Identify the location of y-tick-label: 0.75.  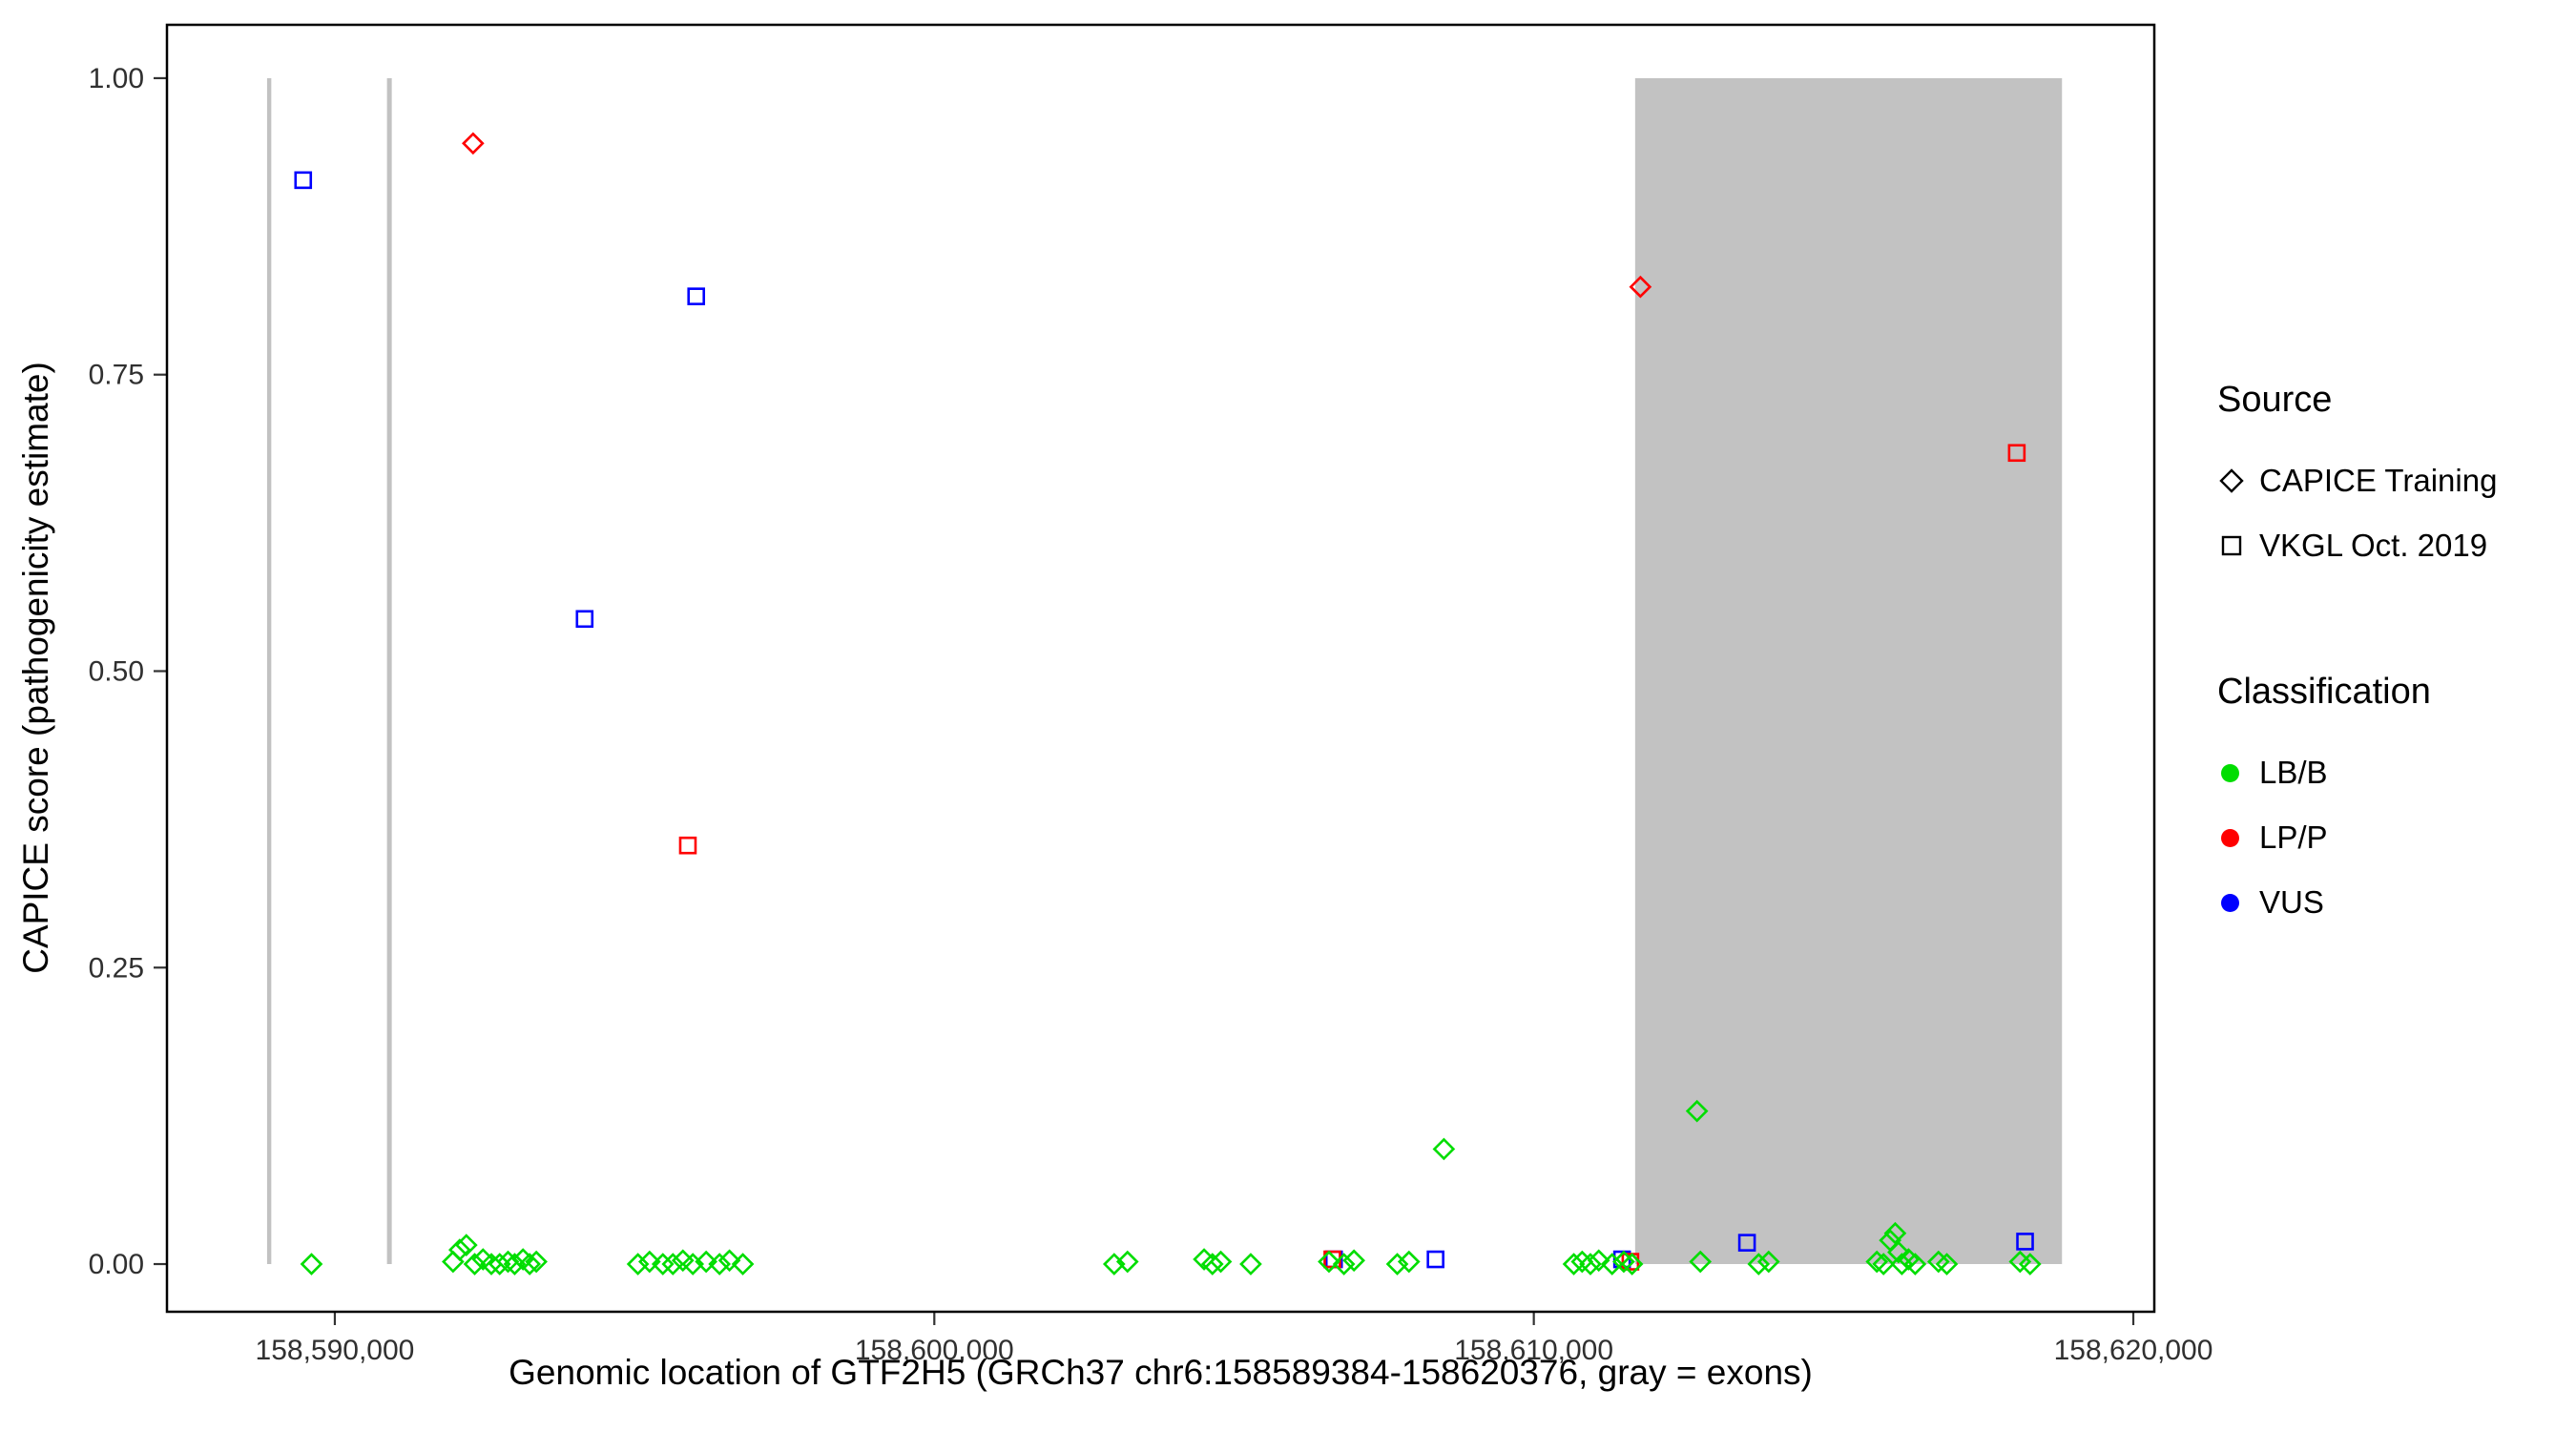
(116, 375).